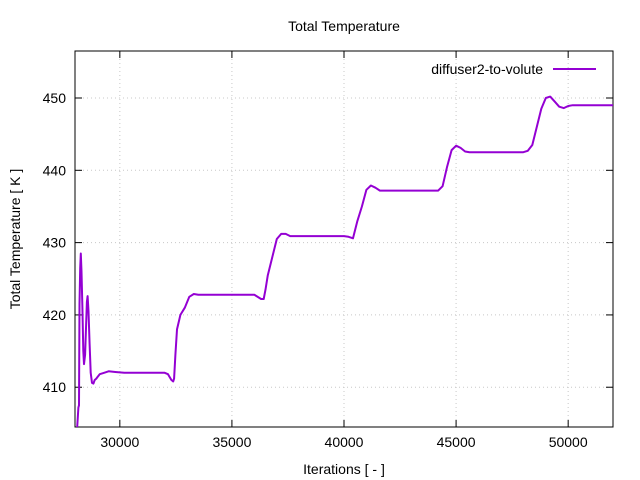 The height and width of the screenshot is (480, 640). I want to click on legend-label: diffuser2-to-volute, so click(487, 69).